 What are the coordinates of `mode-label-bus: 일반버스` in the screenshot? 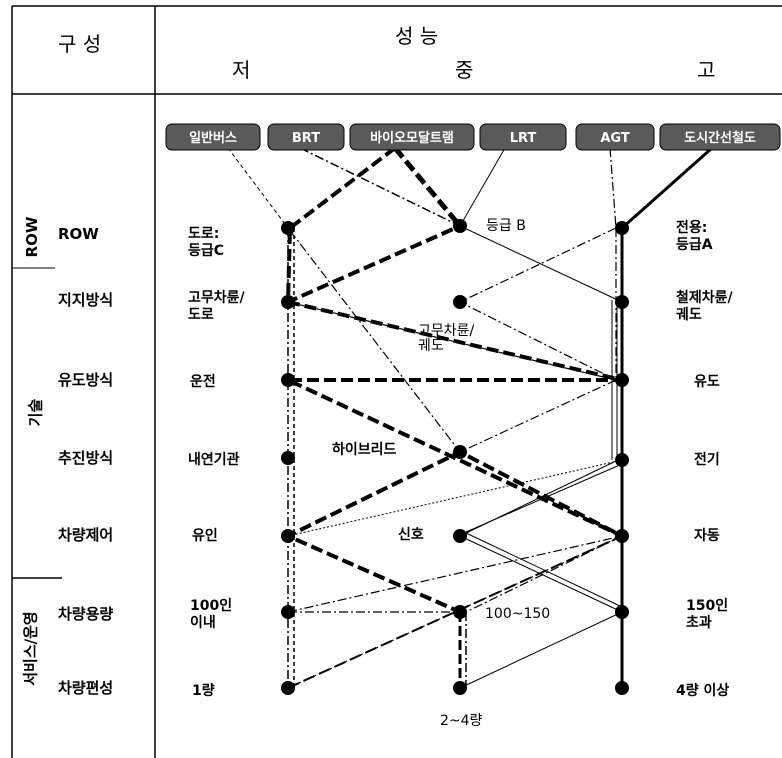 It's located at (213, 138).